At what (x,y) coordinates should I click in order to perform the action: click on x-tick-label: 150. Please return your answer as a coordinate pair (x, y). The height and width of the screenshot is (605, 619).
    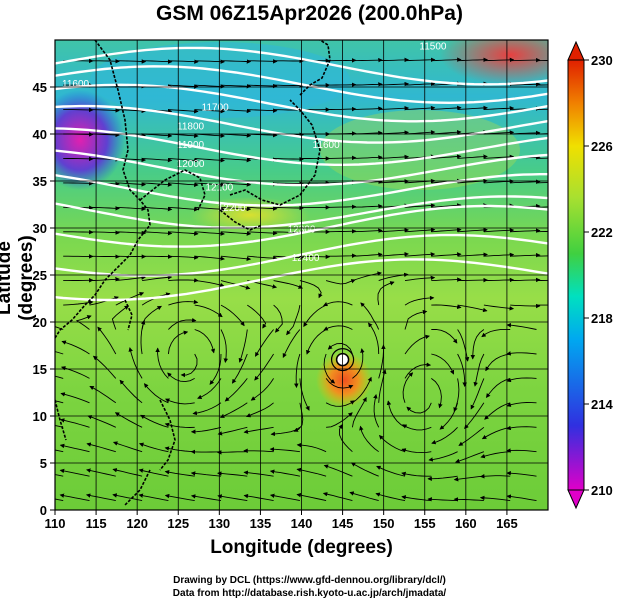
    Looking at the image, I should click on (384, 523).